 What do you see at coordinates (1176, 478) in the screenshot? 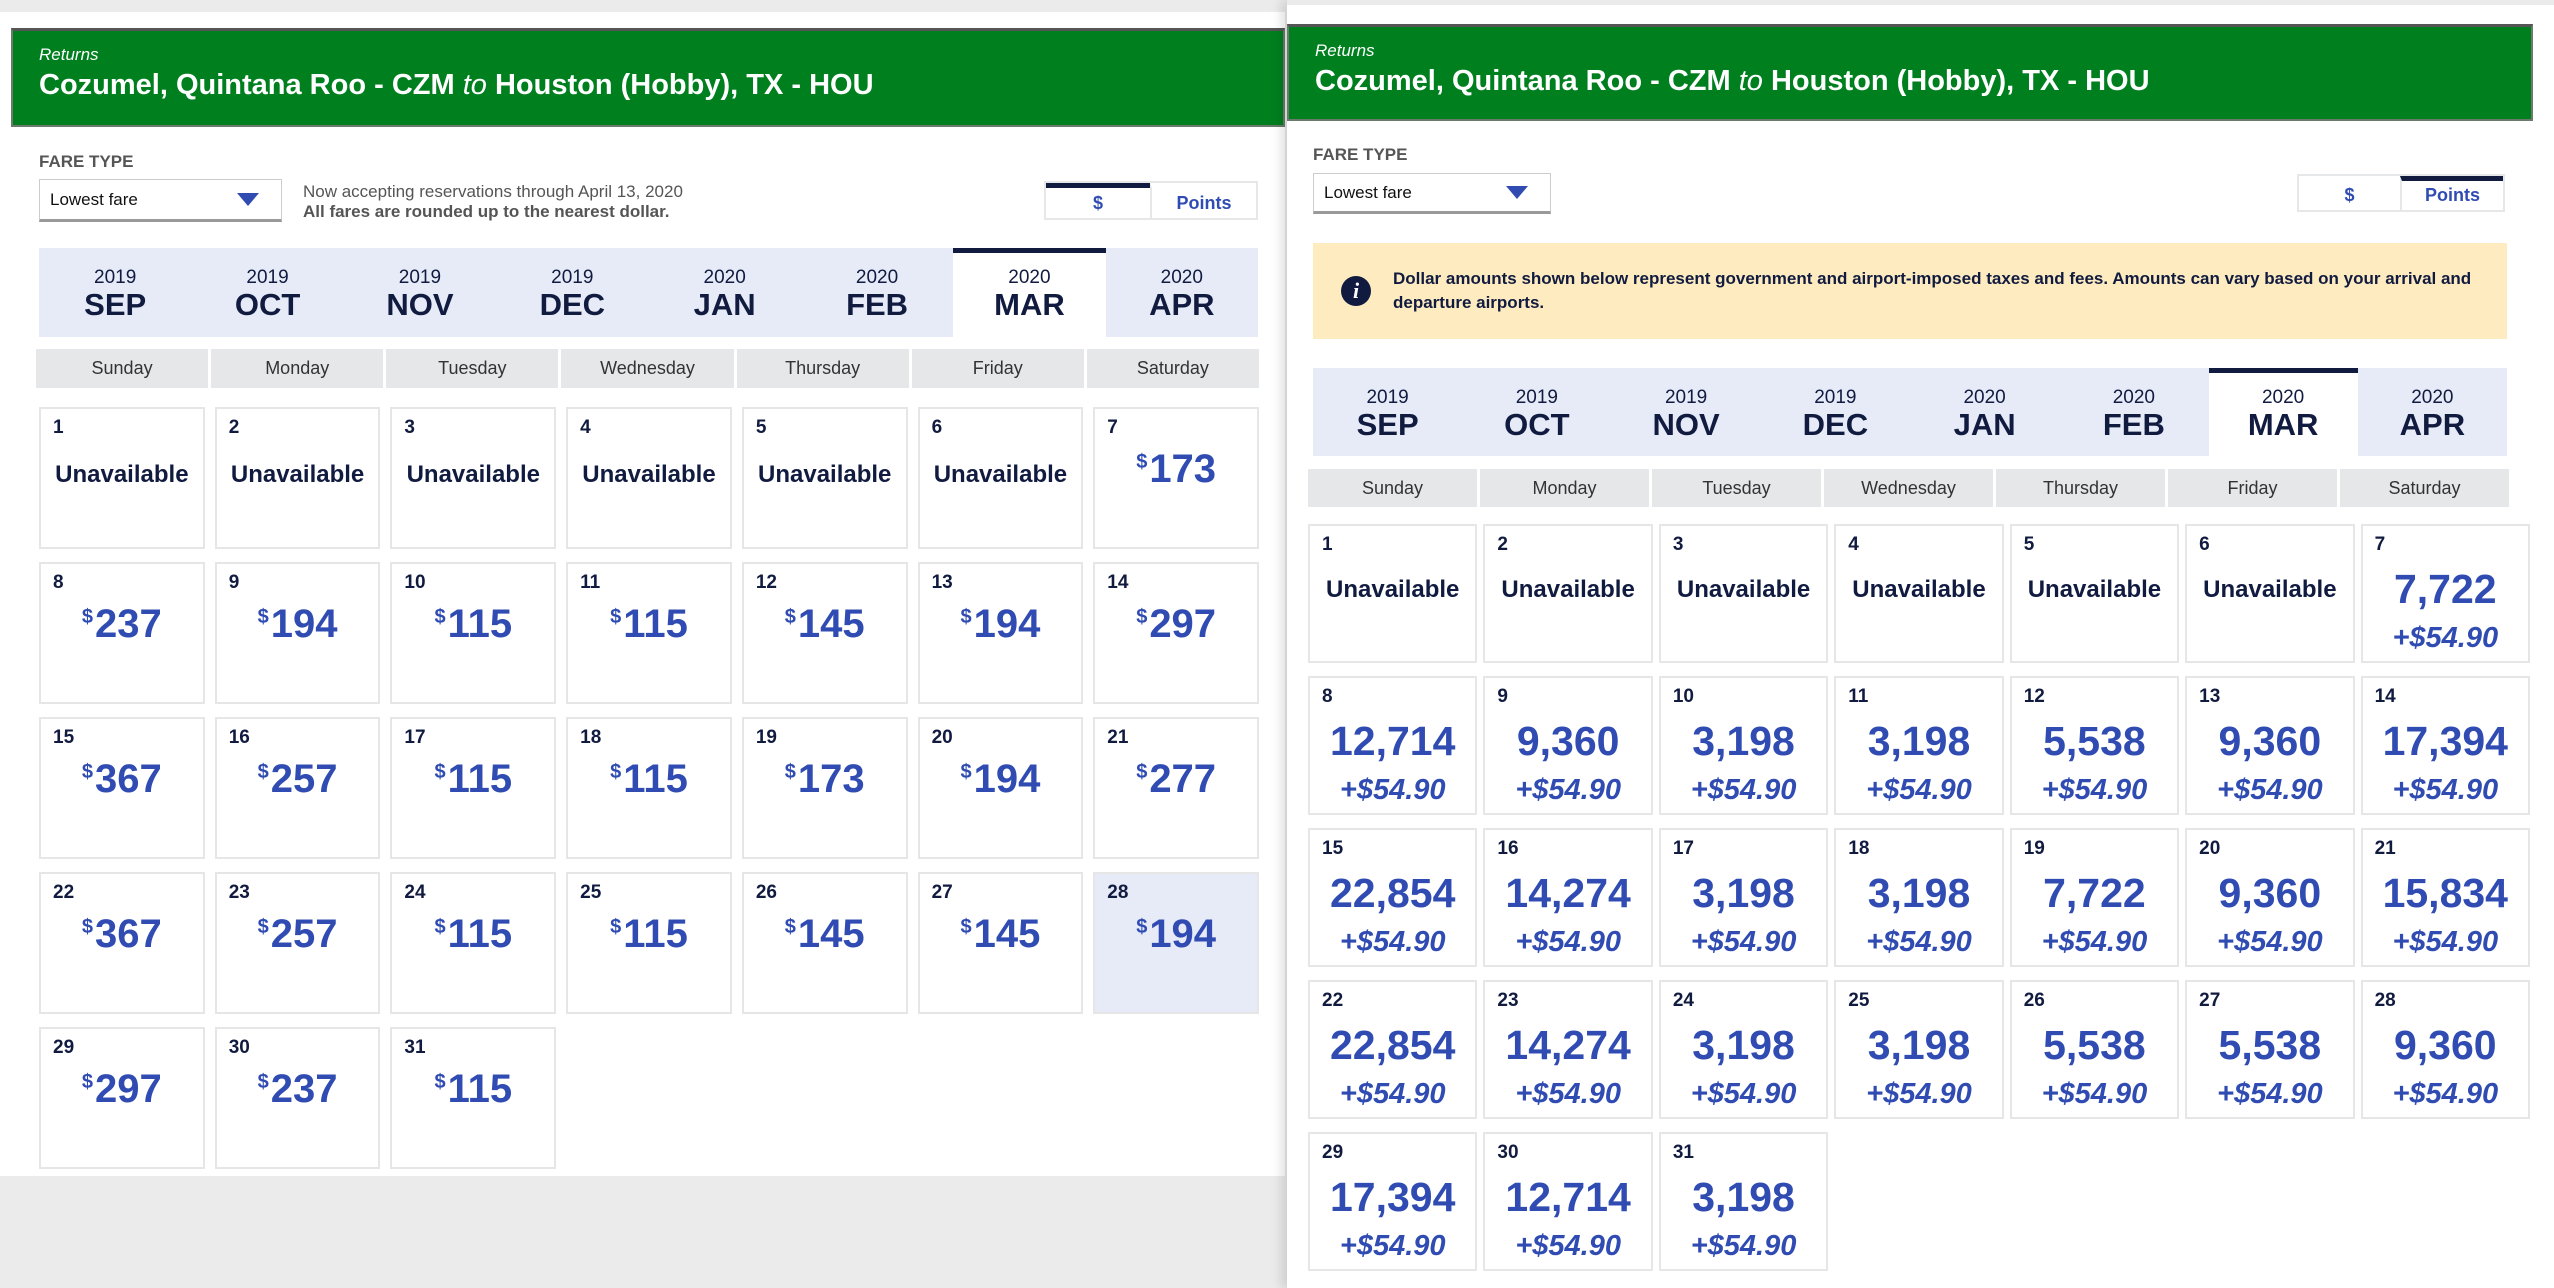
I see `calendar-day-cell: 7 $173` at bounding box center [1176, 478].